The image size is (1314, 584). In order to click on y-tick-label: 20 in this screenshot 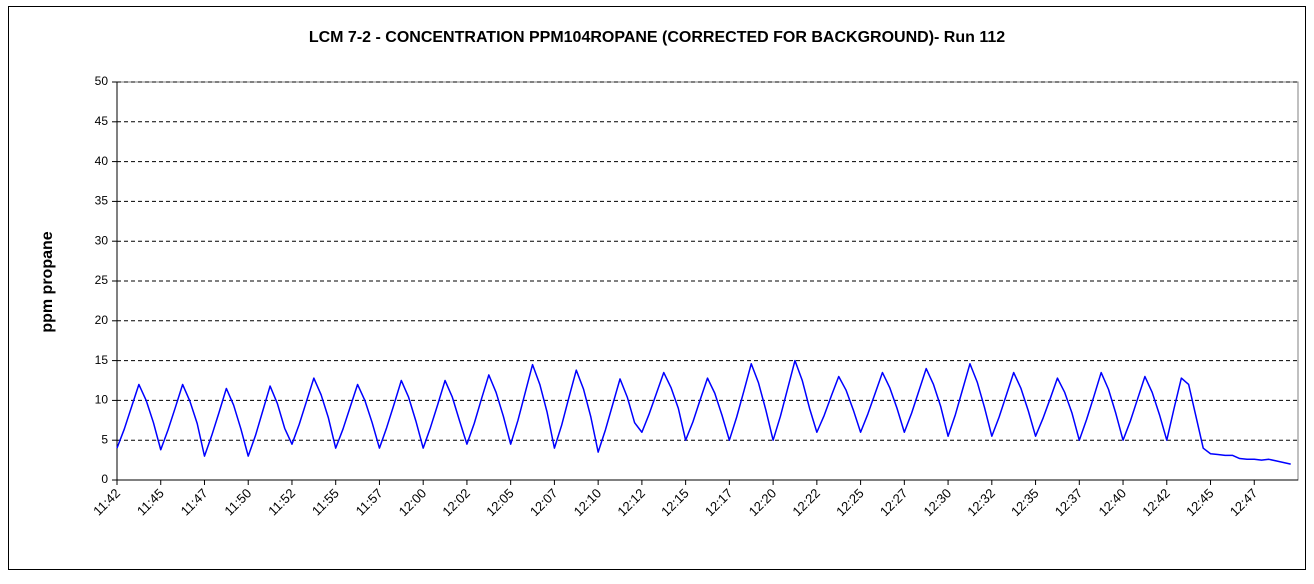, I will do `click(102, 320)`.